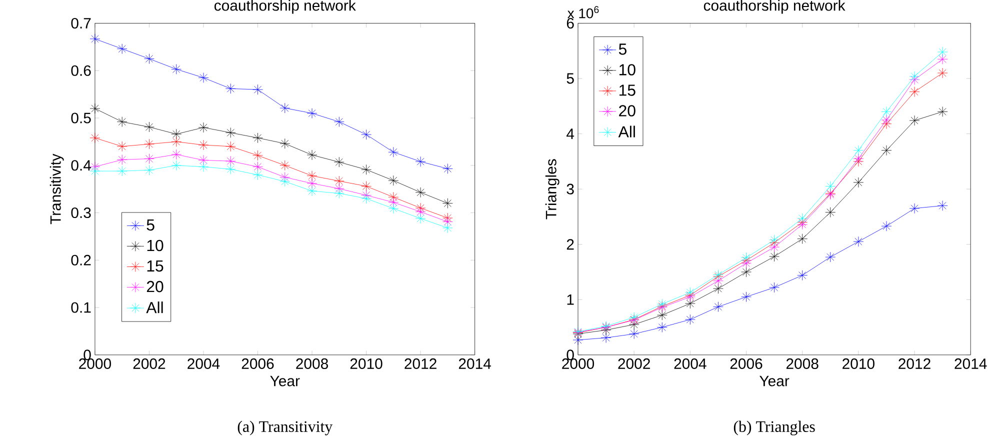  I want to click on x-tick-label: 2012, so click(420, 363).